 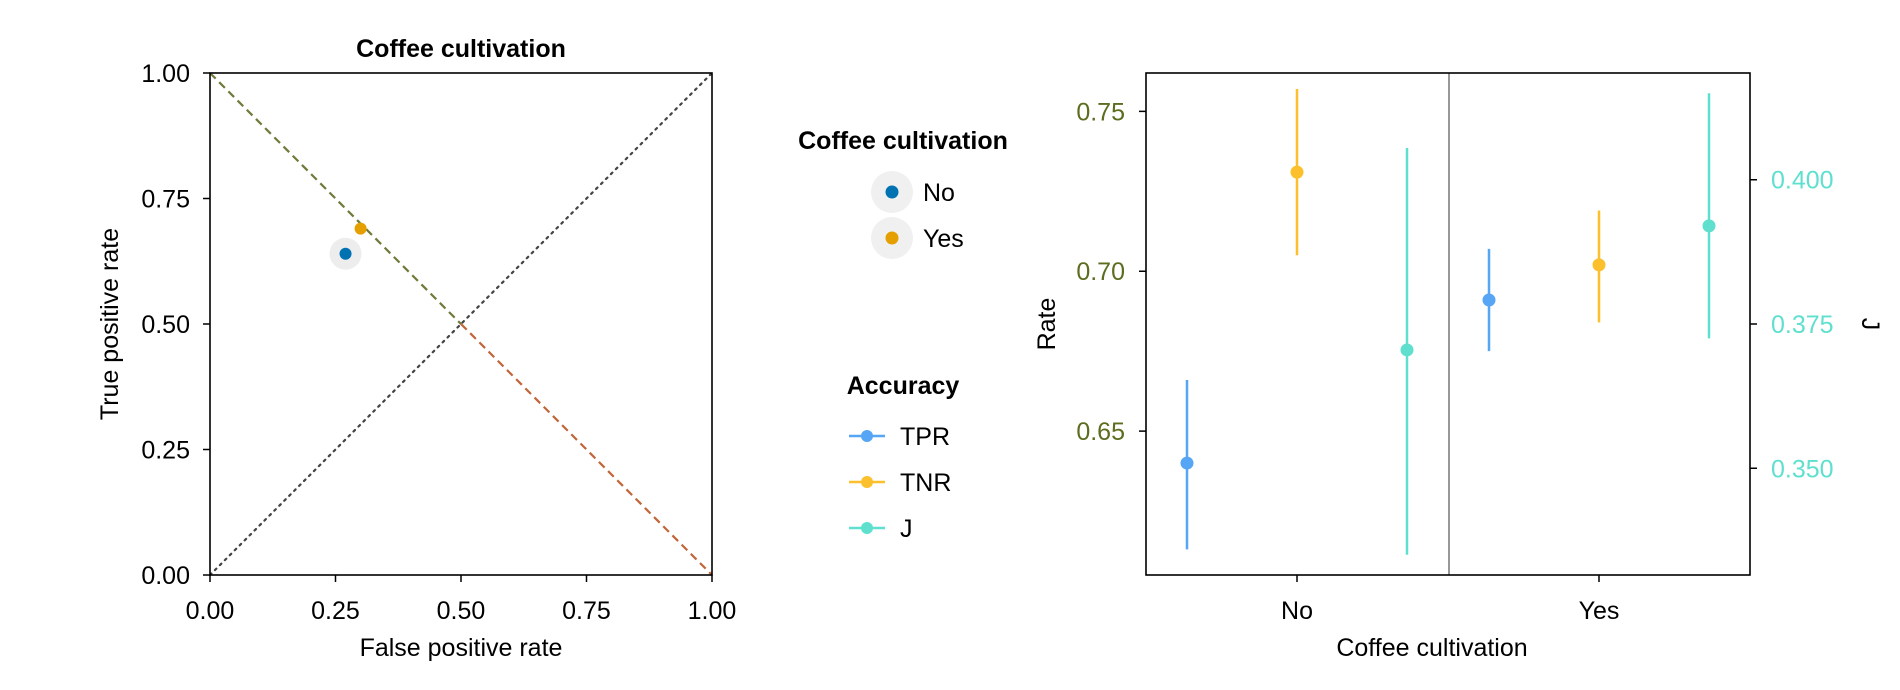 What do you see at coordinates (867, 436) in the screenshot?
I see `legend-tpr-marker` at bounding box center [867, 436].